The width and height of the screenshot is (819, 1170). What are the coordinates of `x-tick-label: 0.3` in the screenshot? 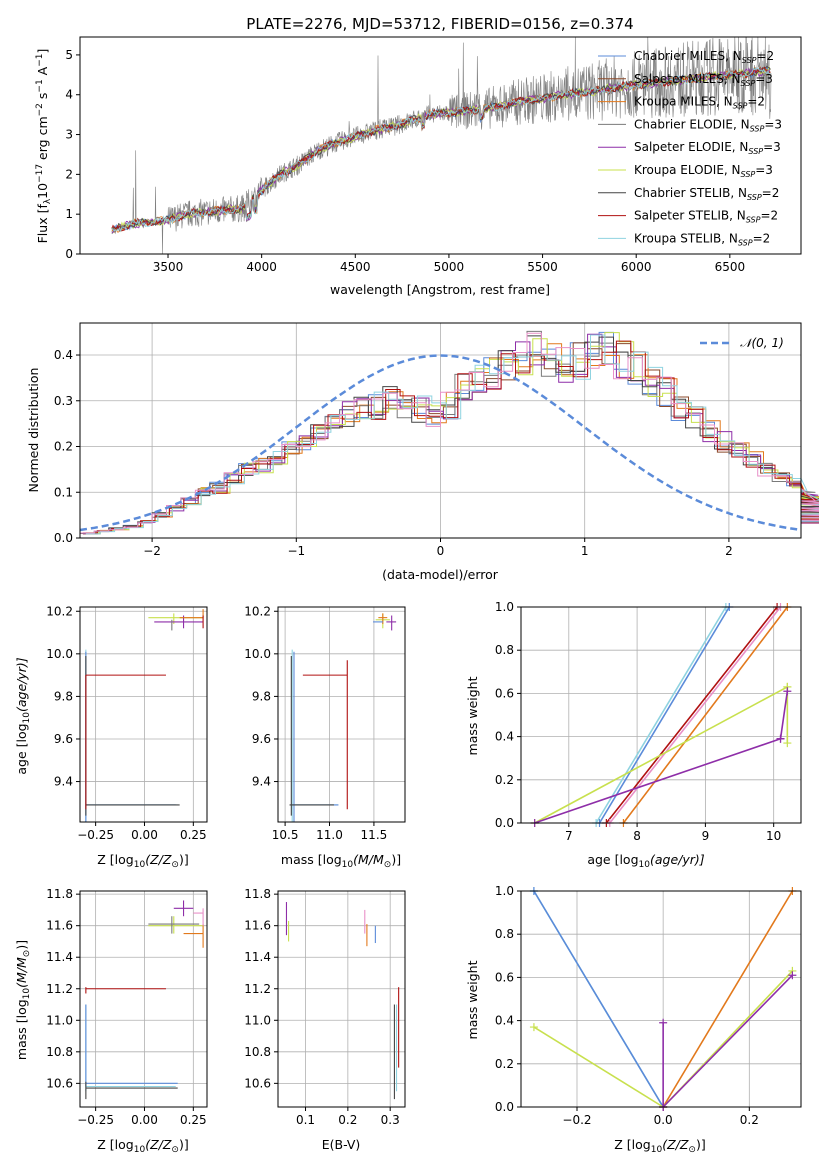 It's located at (390, 1120).